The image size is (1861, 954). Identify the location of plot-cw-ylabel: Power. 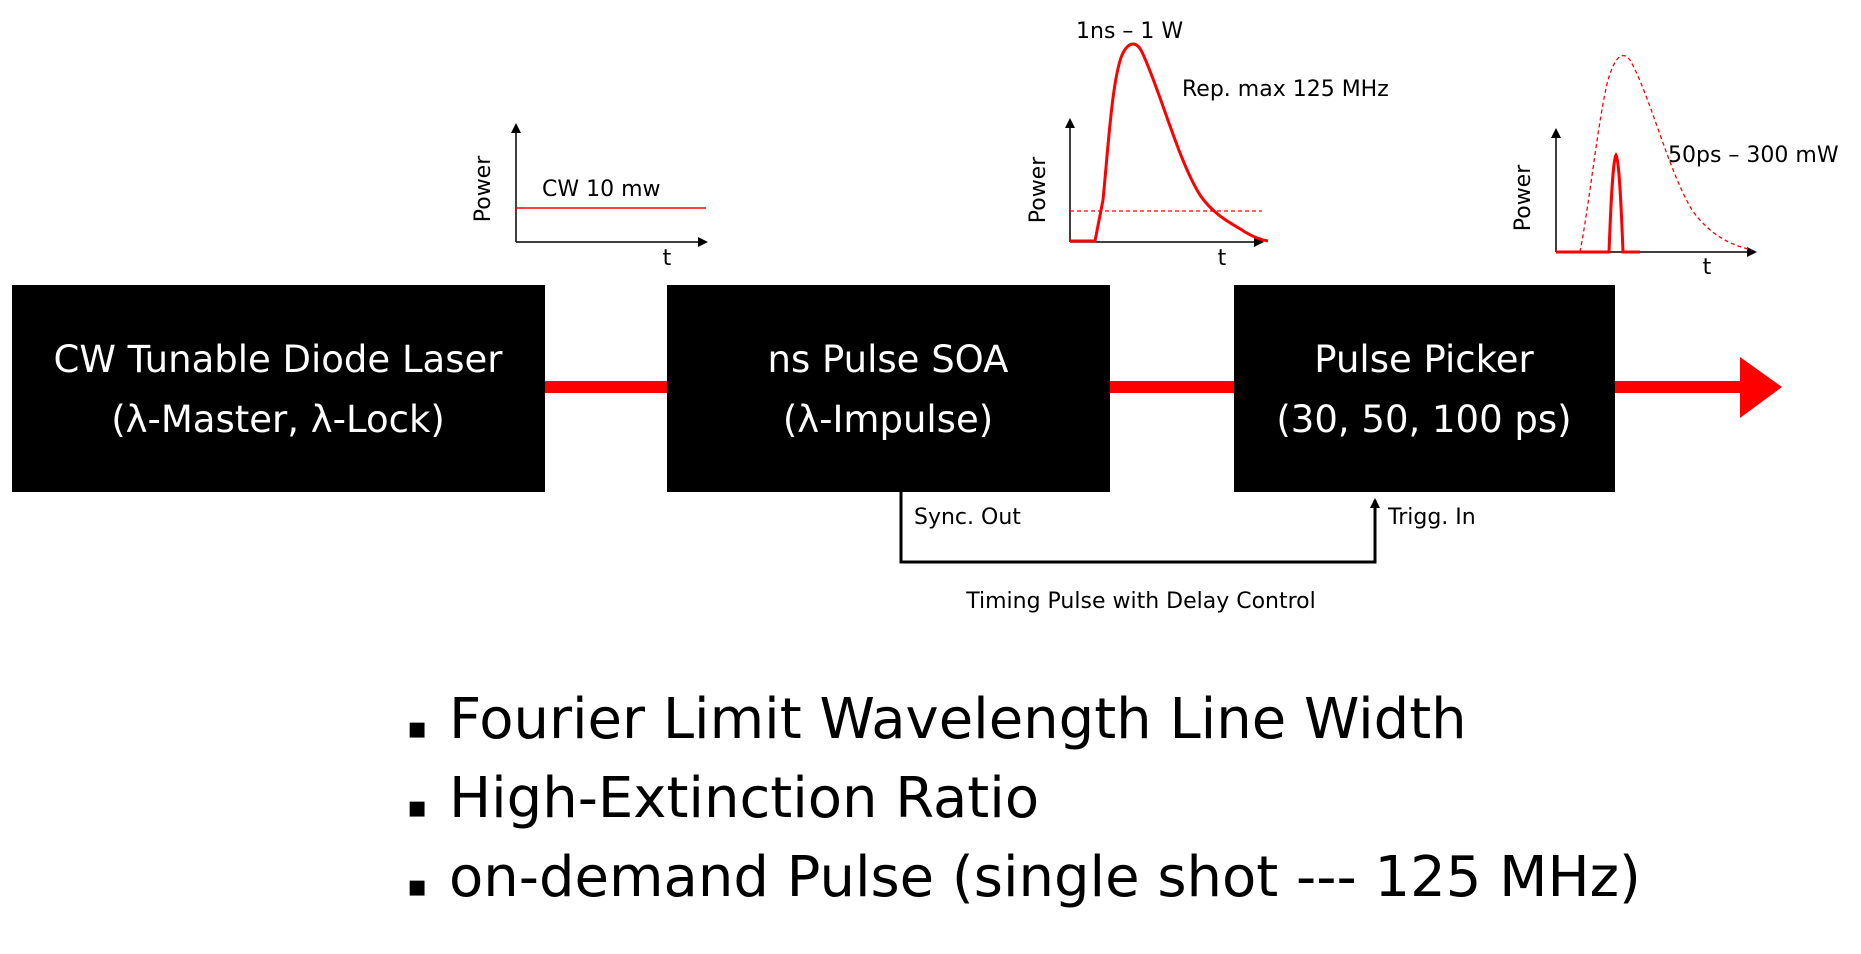
(483, 188).